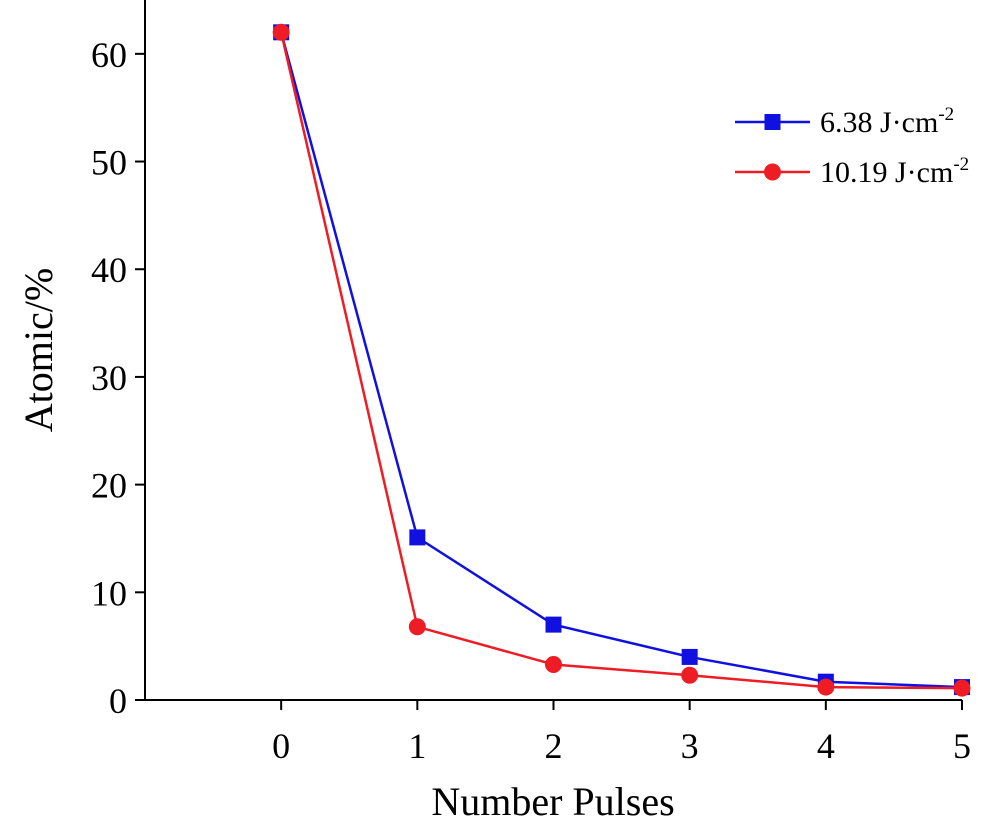 This screenshot has width=1000, height=830. Describe the element at coordinates (887, 121) in the screenshot. I see `legend-label: 6.38 J·cm-2` at that location.